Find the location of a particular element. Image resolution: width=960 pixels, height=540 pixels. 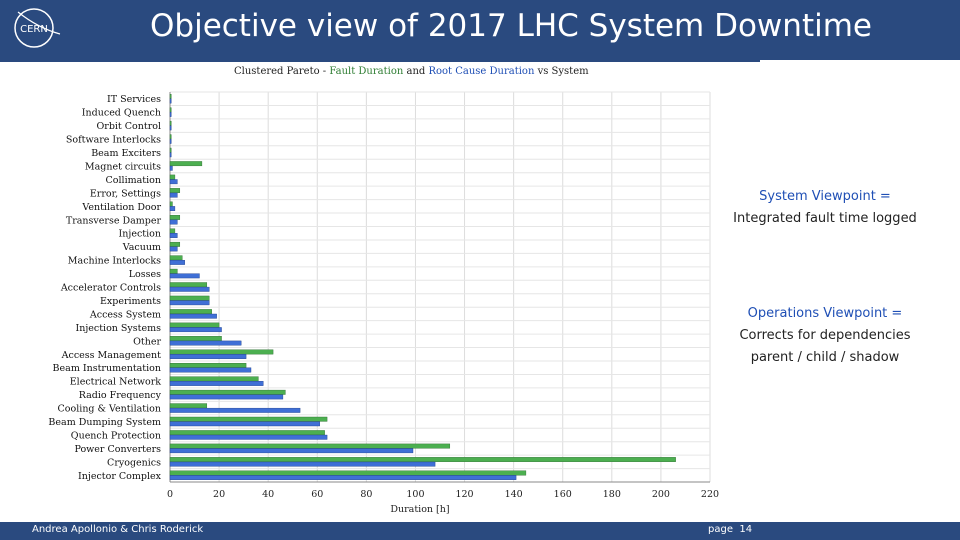

category-label-22: Radio Frequency is located at coordinates (120, 395).